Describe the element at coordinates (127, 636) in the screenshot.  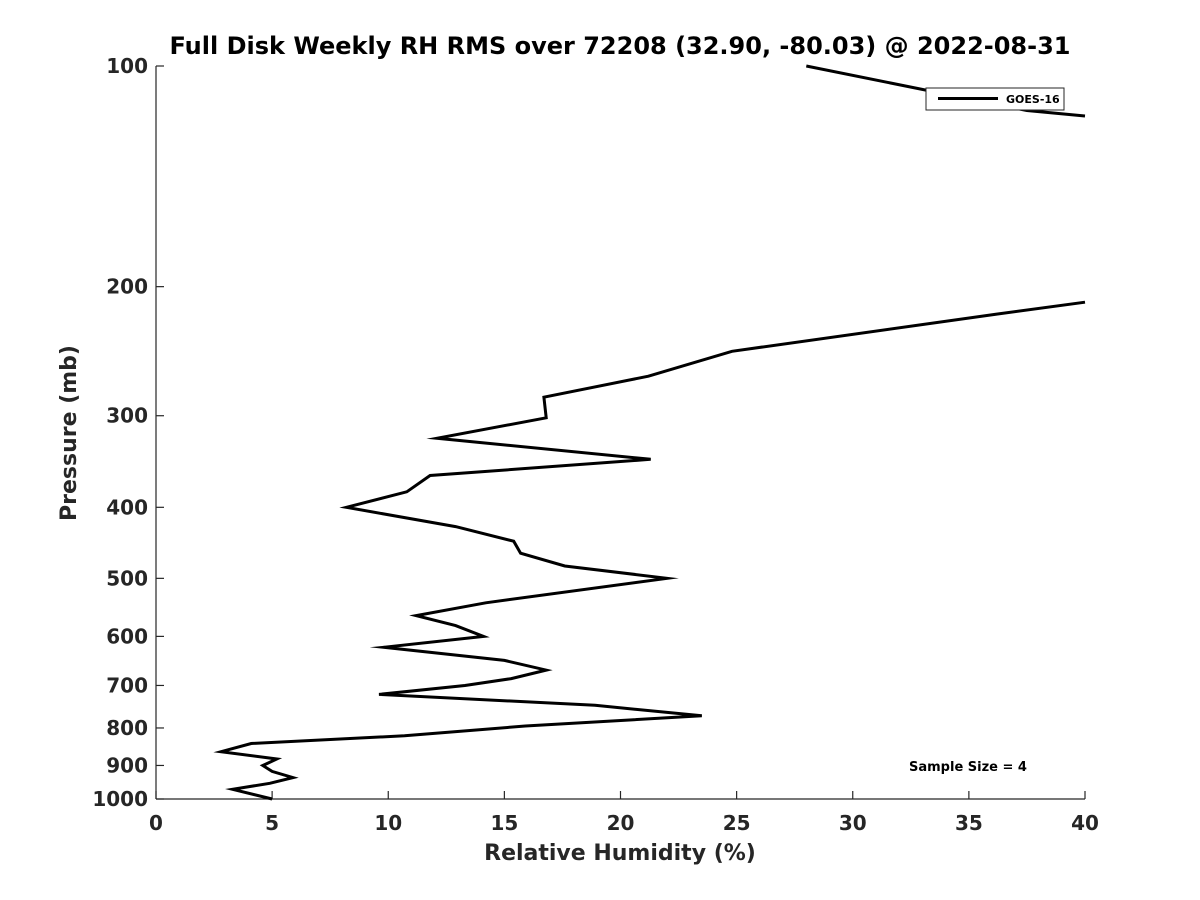
I see `y-tick-label-5: 600` at that location.